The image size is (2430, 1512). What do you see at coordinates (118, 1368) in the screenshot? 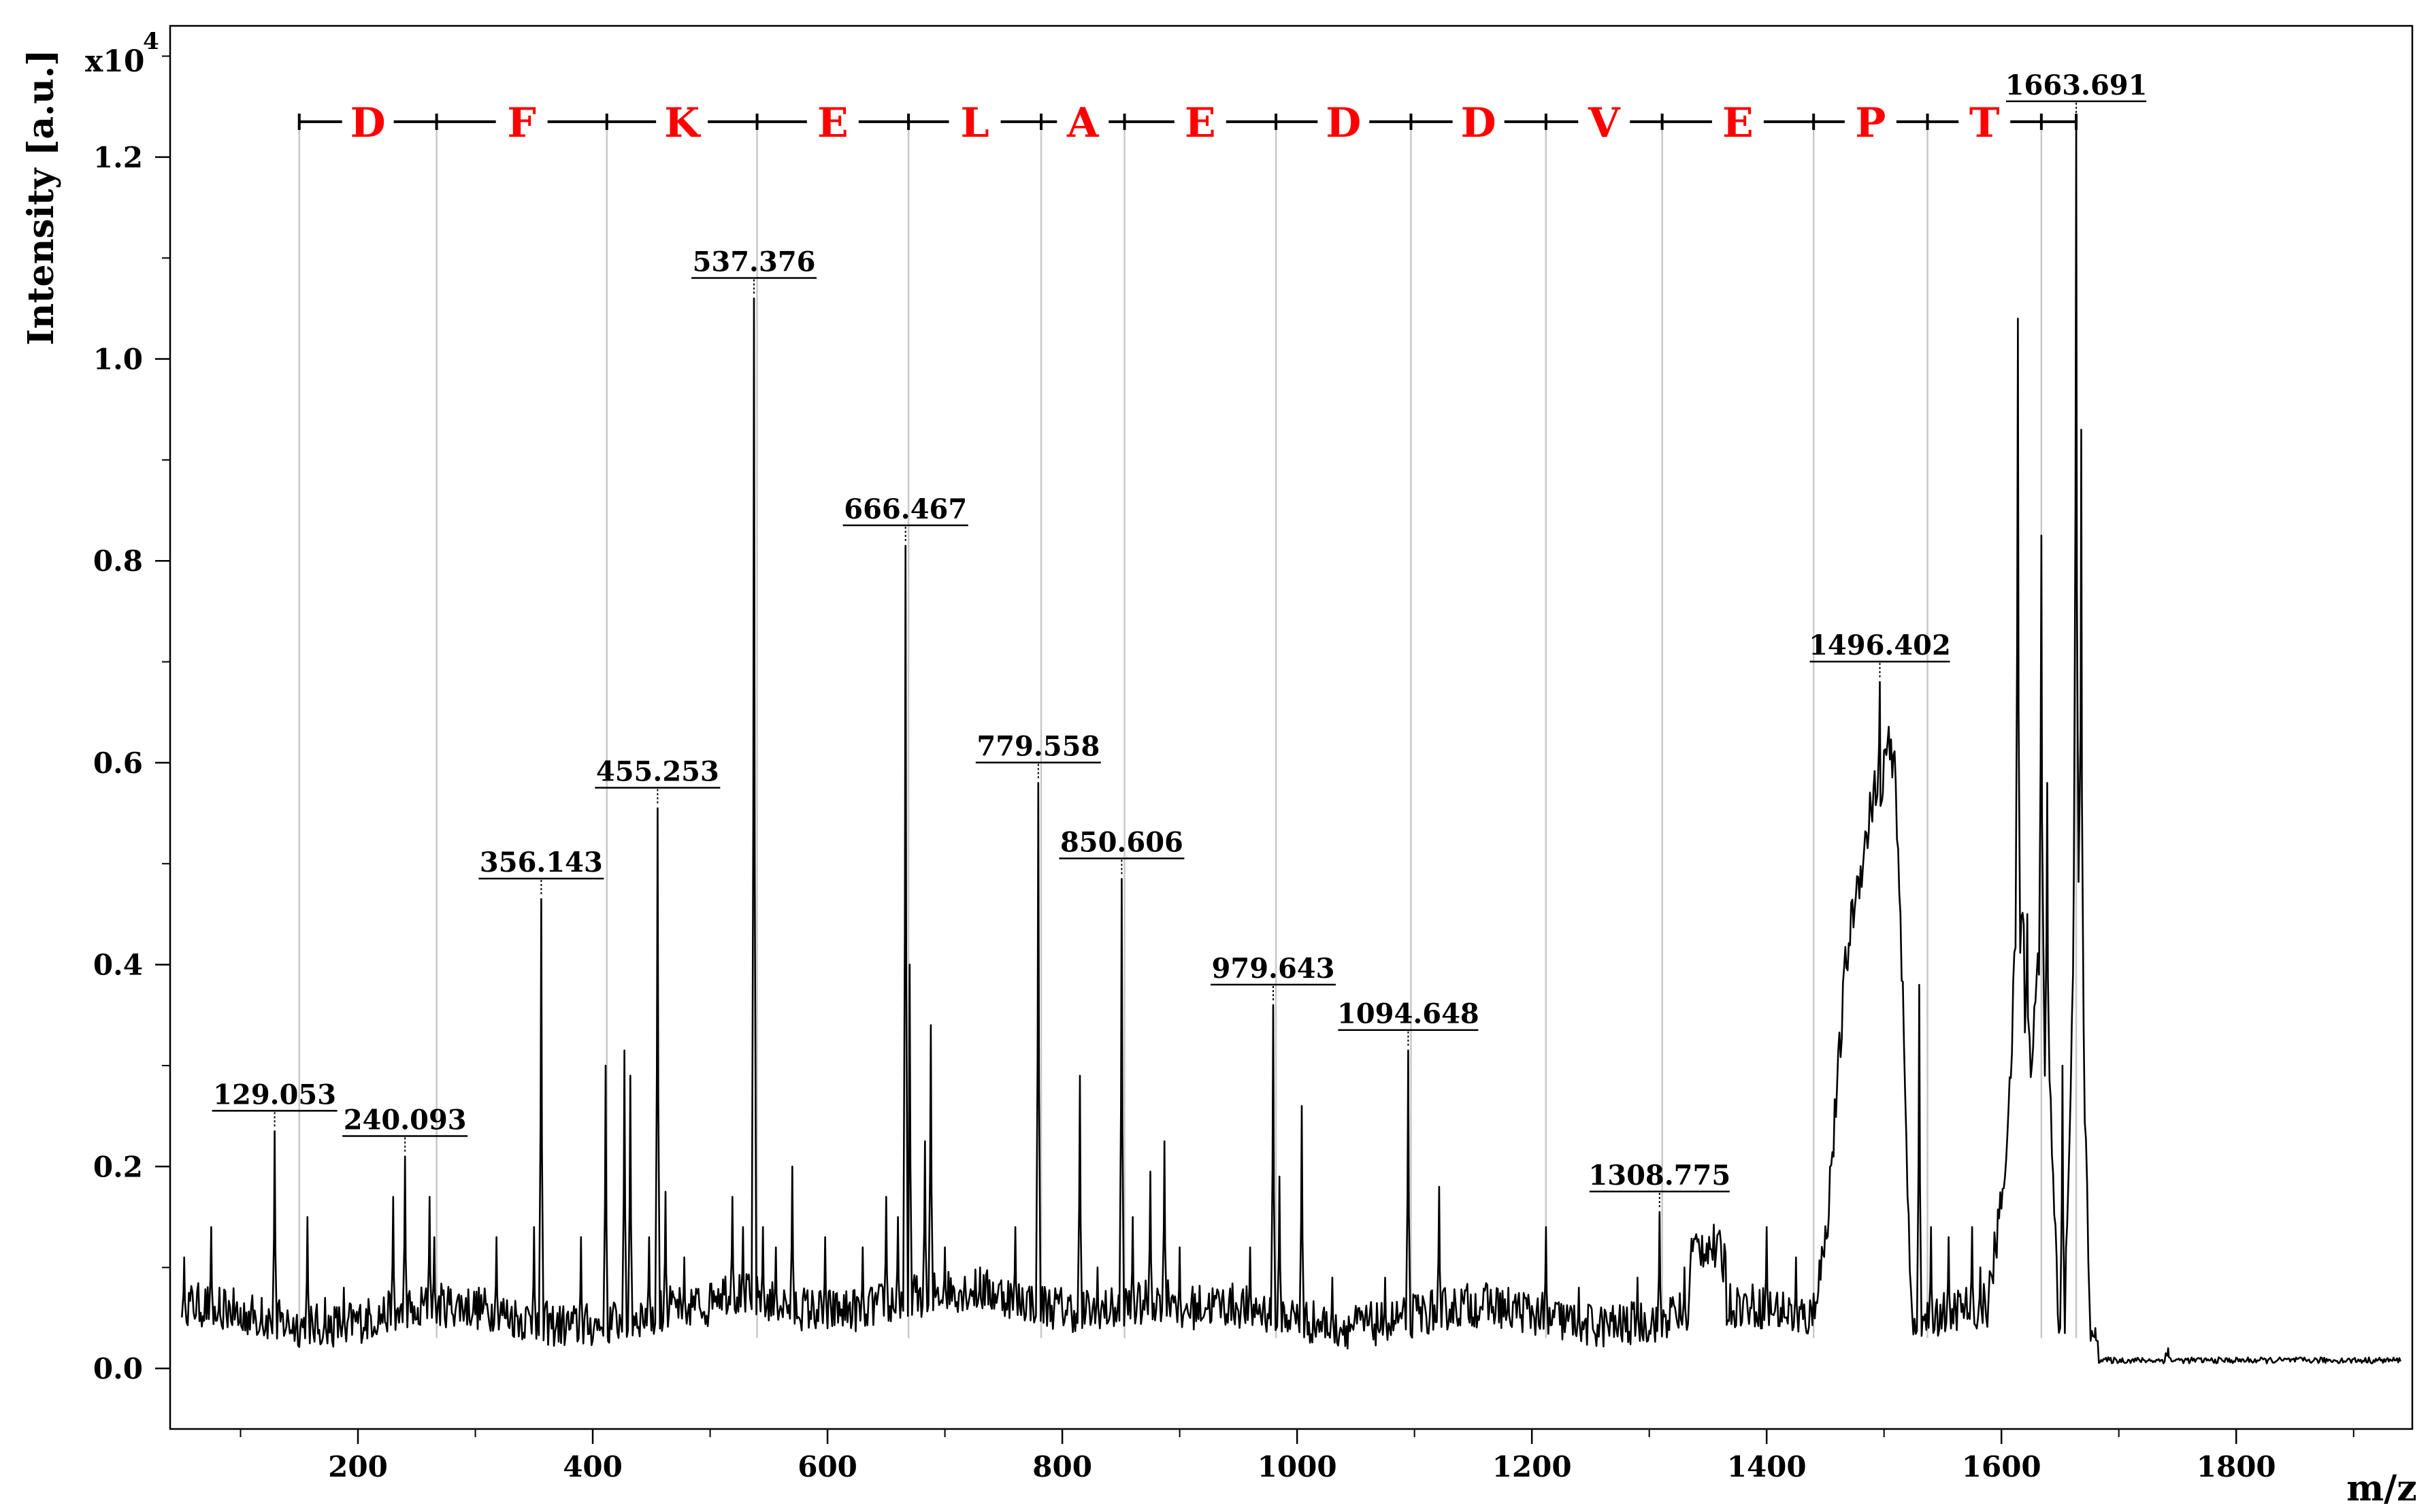
I see `y-tick-label-0: 0.0` at bounding box center [118, 1368].